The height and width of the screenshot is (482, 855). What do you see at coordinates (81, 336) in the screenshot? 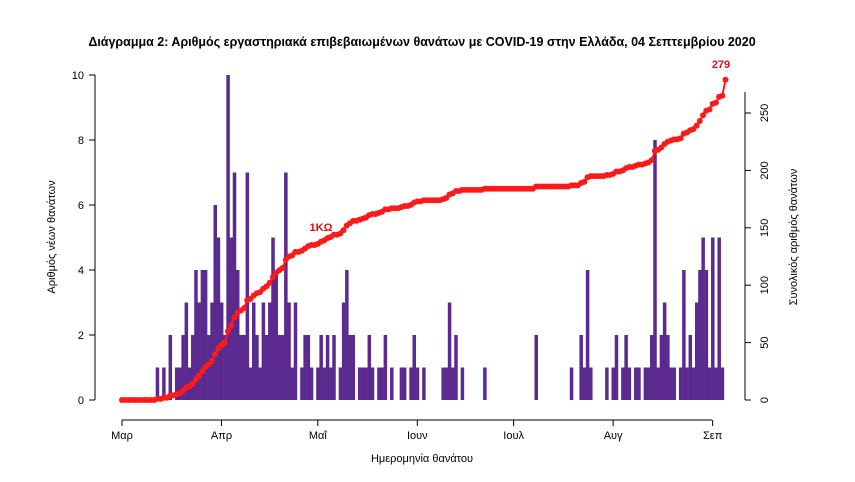
I see `y-tick-label: 2` at bounding box center [81, 336].